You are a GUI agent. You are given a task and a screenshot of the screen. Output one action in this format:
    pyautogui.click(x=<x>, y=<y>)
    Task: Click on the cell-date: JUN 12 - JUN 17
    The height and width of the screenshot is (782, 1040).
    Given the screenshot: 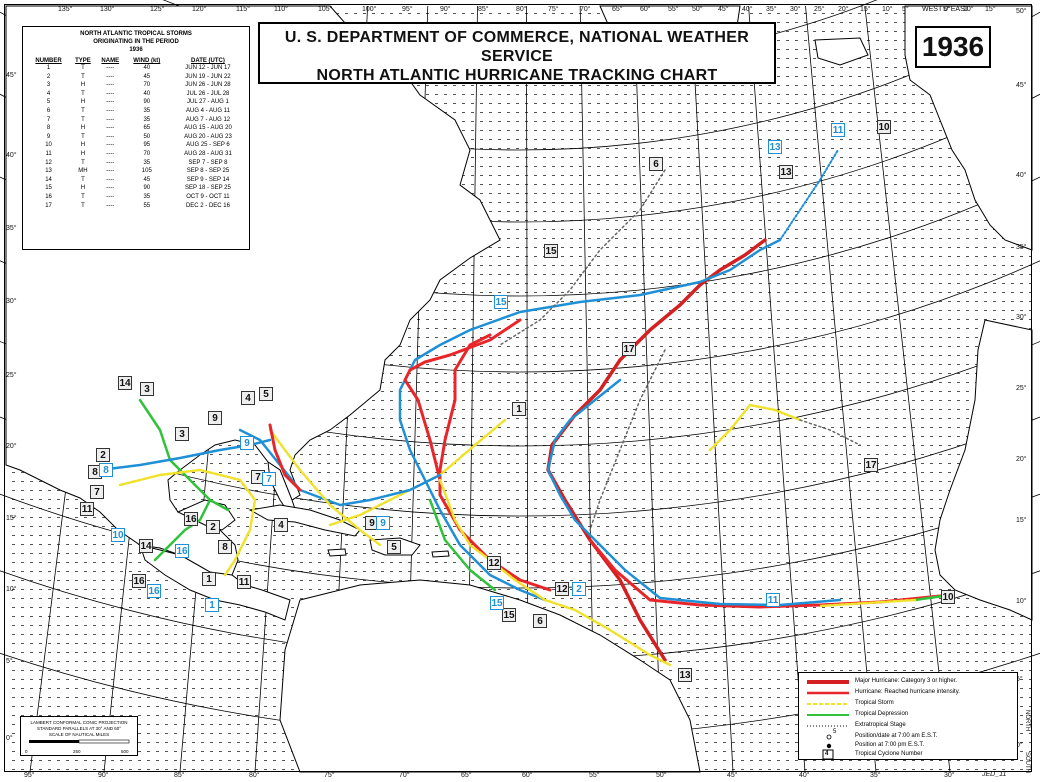 What is the action you would take?
    pyautogui.click(x=208, y=68)
    